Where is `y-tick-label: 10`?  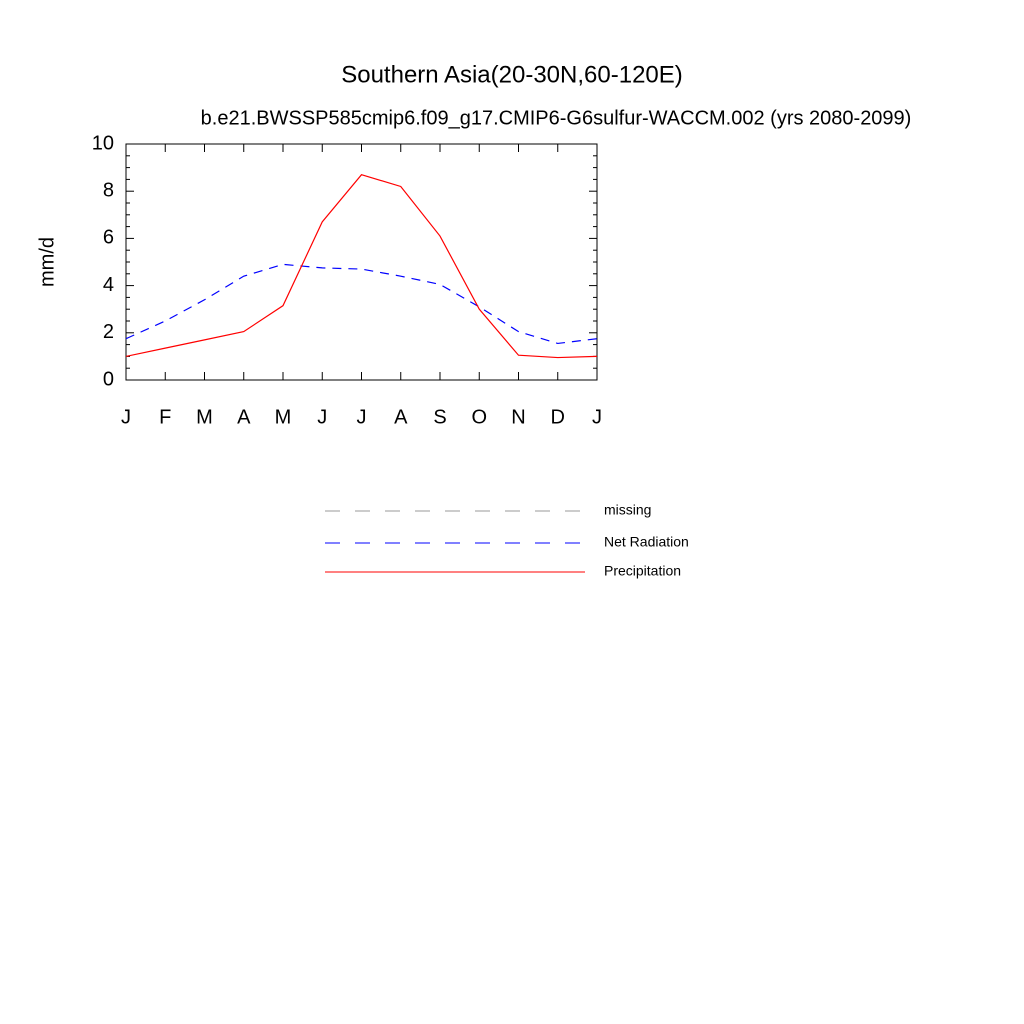 y-tick-label: 10 is located at coordinates (103, 143).